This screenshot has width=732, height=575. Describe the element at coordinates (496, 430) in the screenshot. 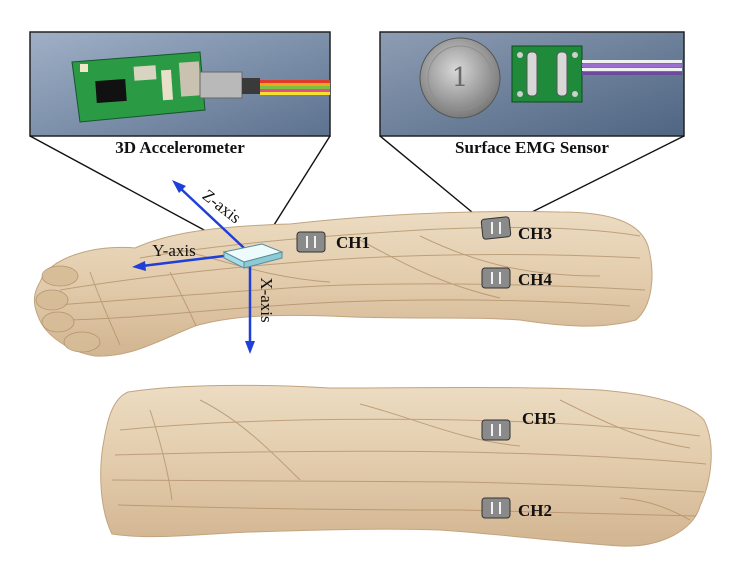

I see `electrode-ch5` at that location.